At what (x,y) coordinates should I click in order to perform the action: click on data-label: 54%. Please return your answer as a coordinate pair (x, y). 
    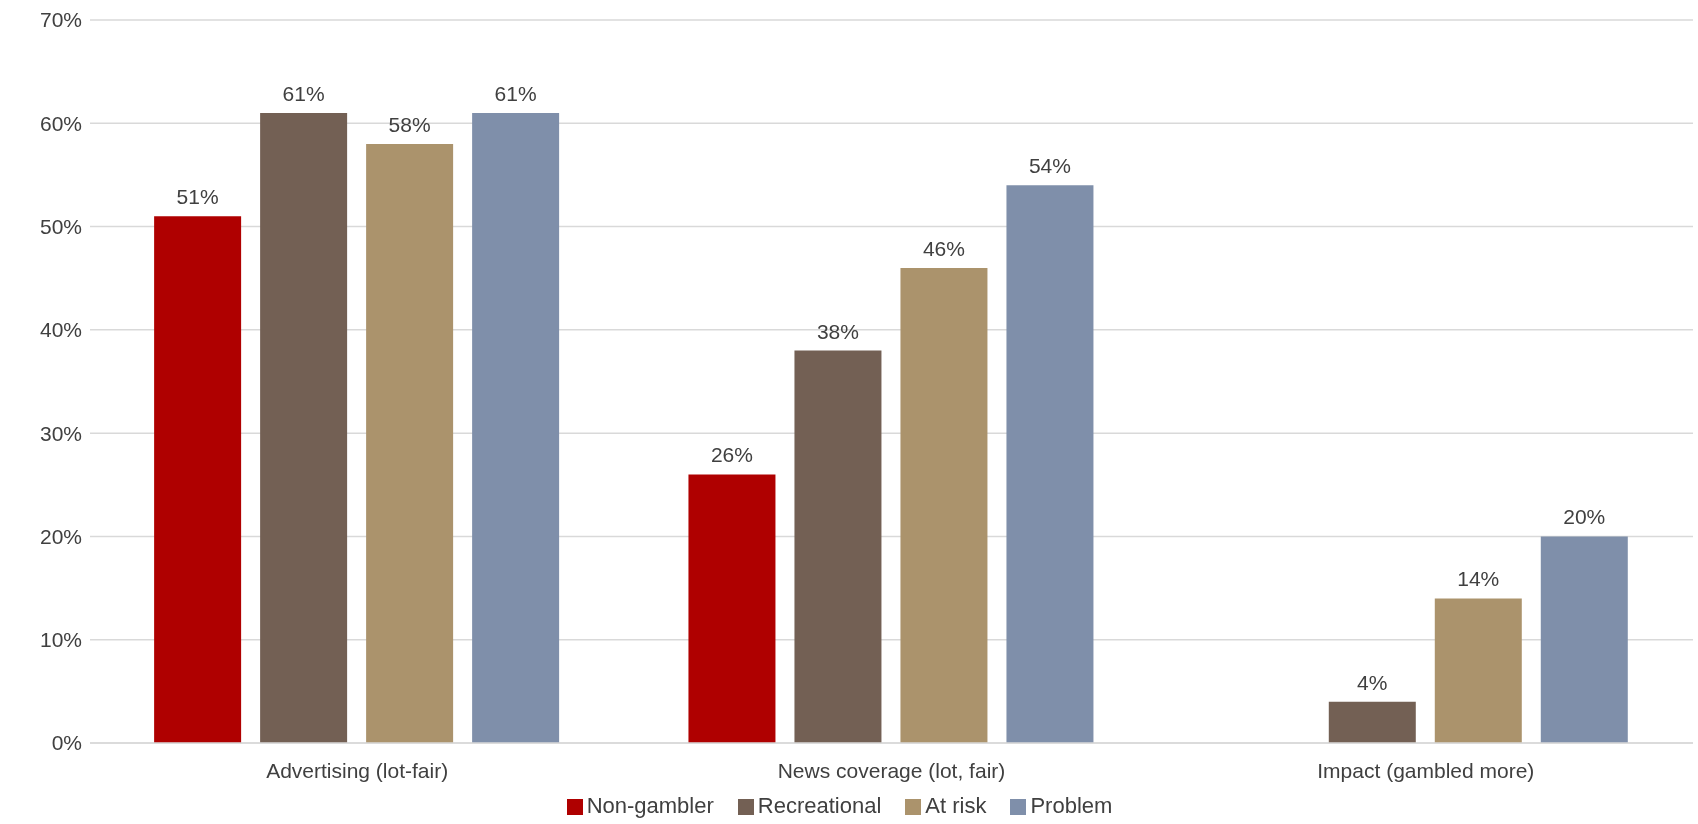
    Looking at the image, I should click on (1049, 166).